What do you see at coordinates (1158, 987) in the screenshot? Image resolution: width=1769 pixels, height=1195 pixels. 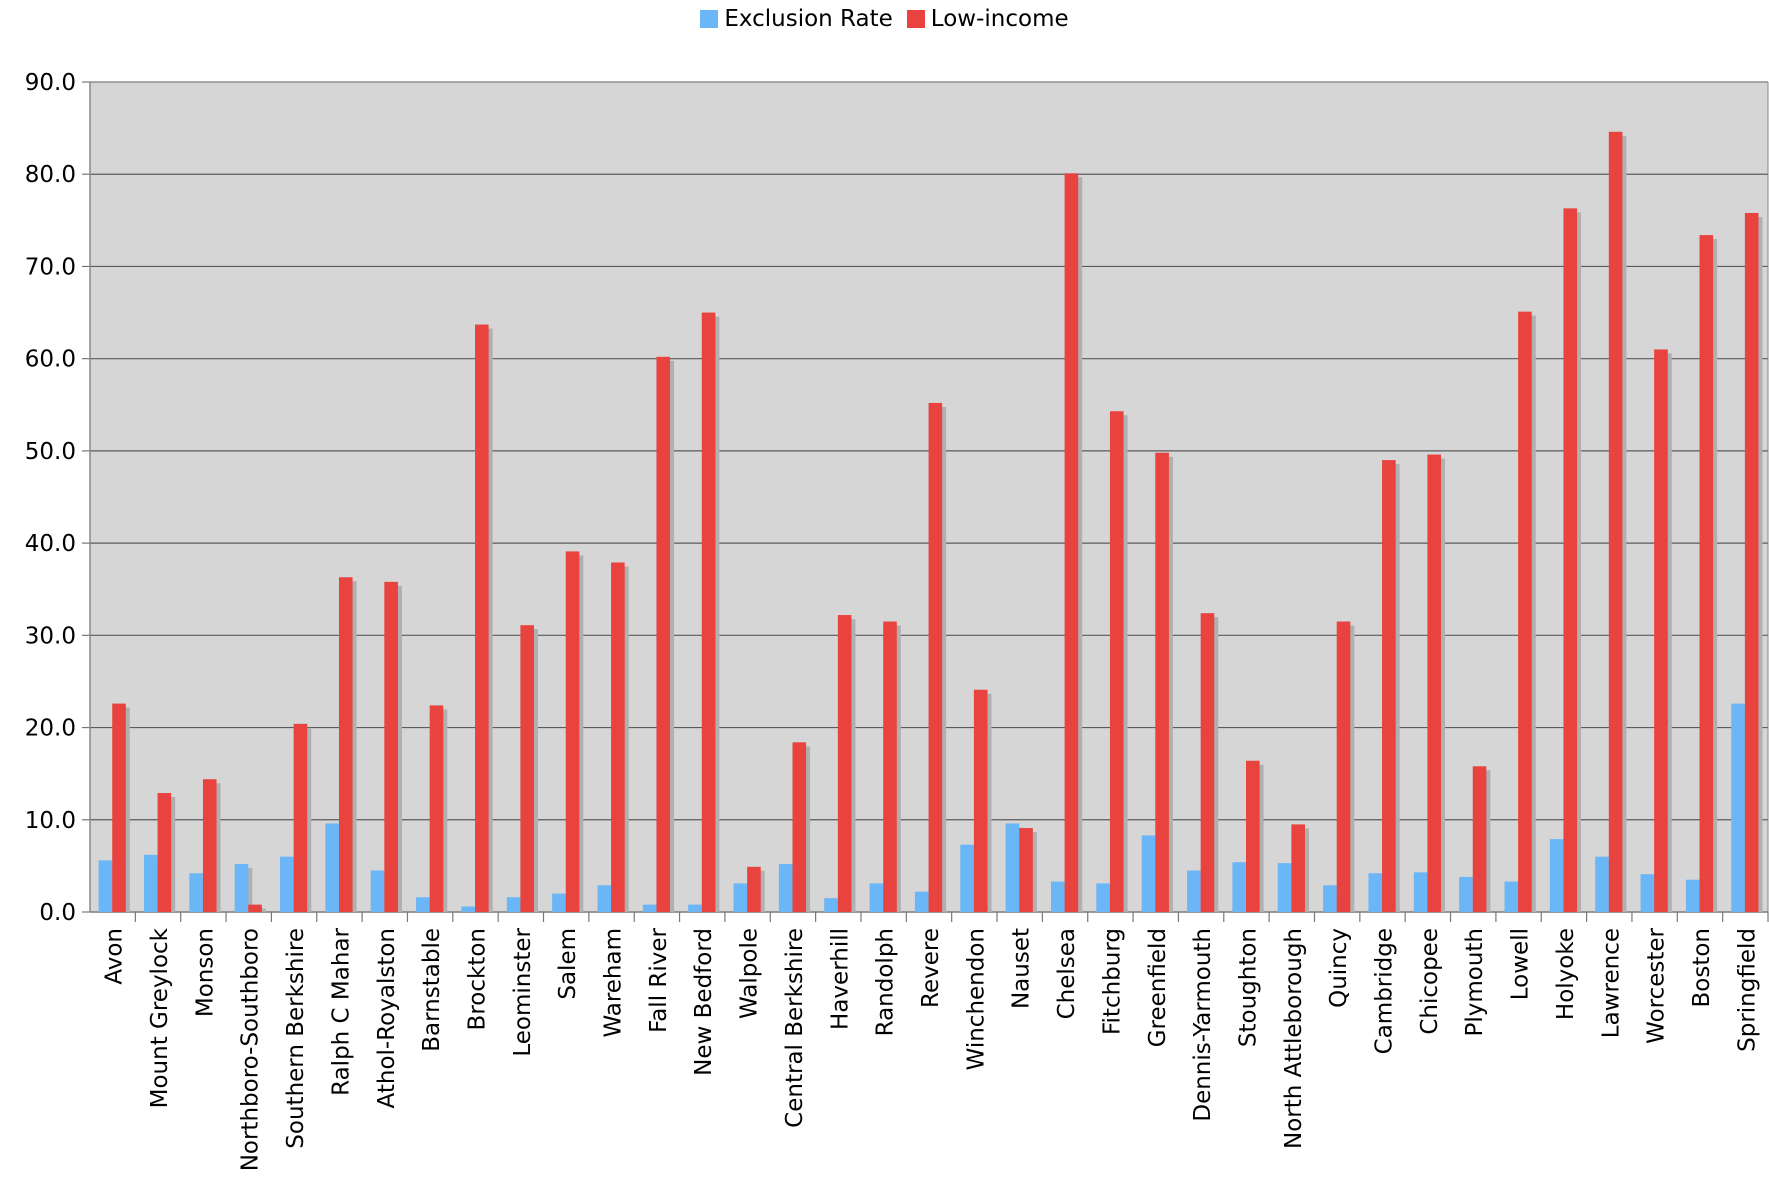 I see `x-tick-label: Greenfield` at bounding box center [1158, 987].